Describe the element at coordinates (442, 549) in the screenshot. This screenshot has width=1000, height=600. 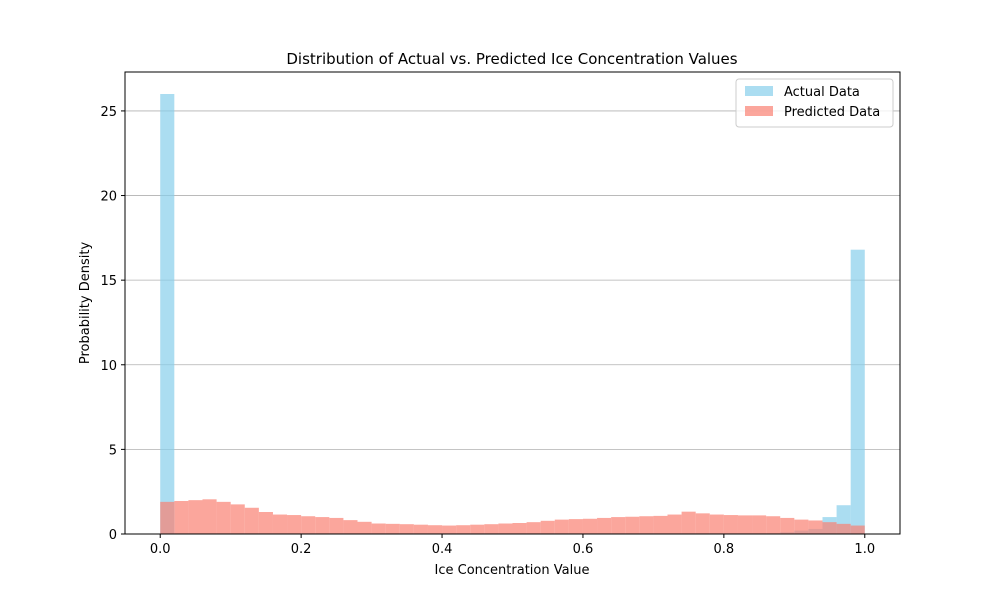
I see `x-tick-label: 0.4` at that location.